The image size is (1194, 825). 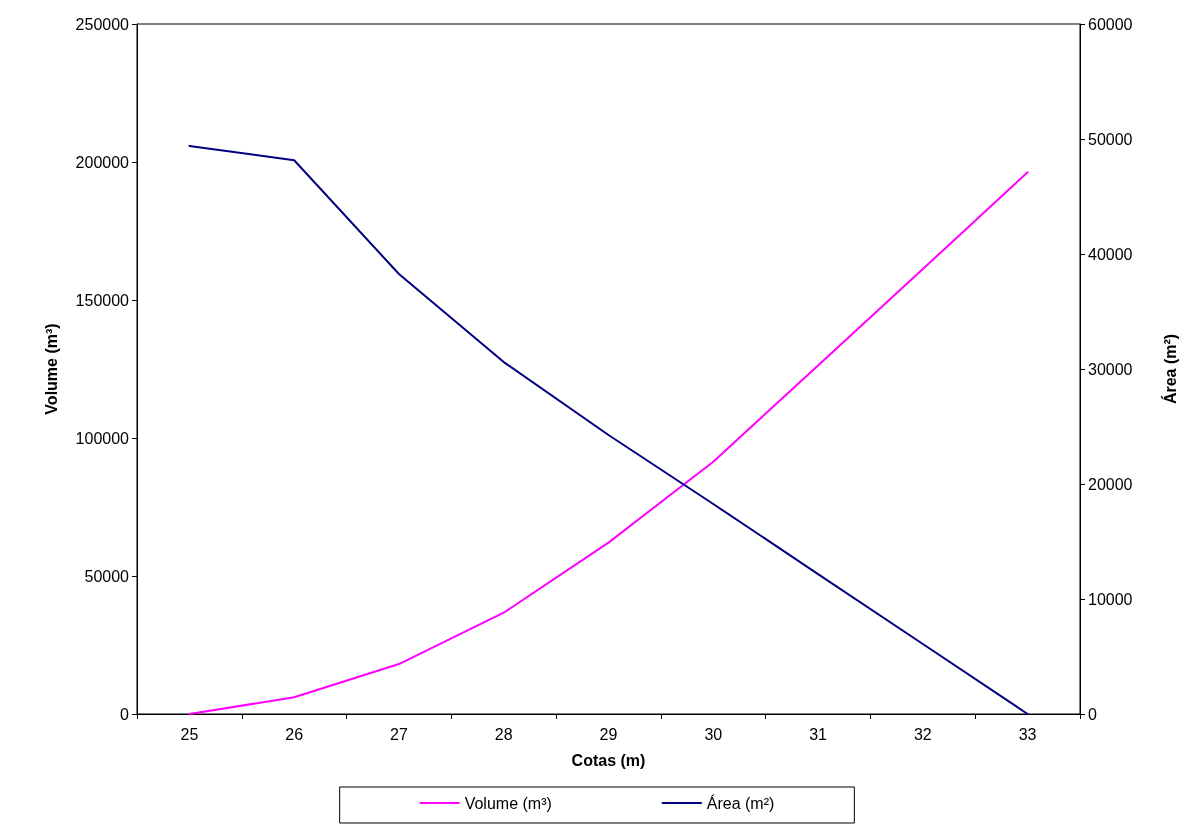 What do you see at coordinates (922, 734) in the screenshot?
I see `x-tick-label: 32` at bounding box center [922, 734].